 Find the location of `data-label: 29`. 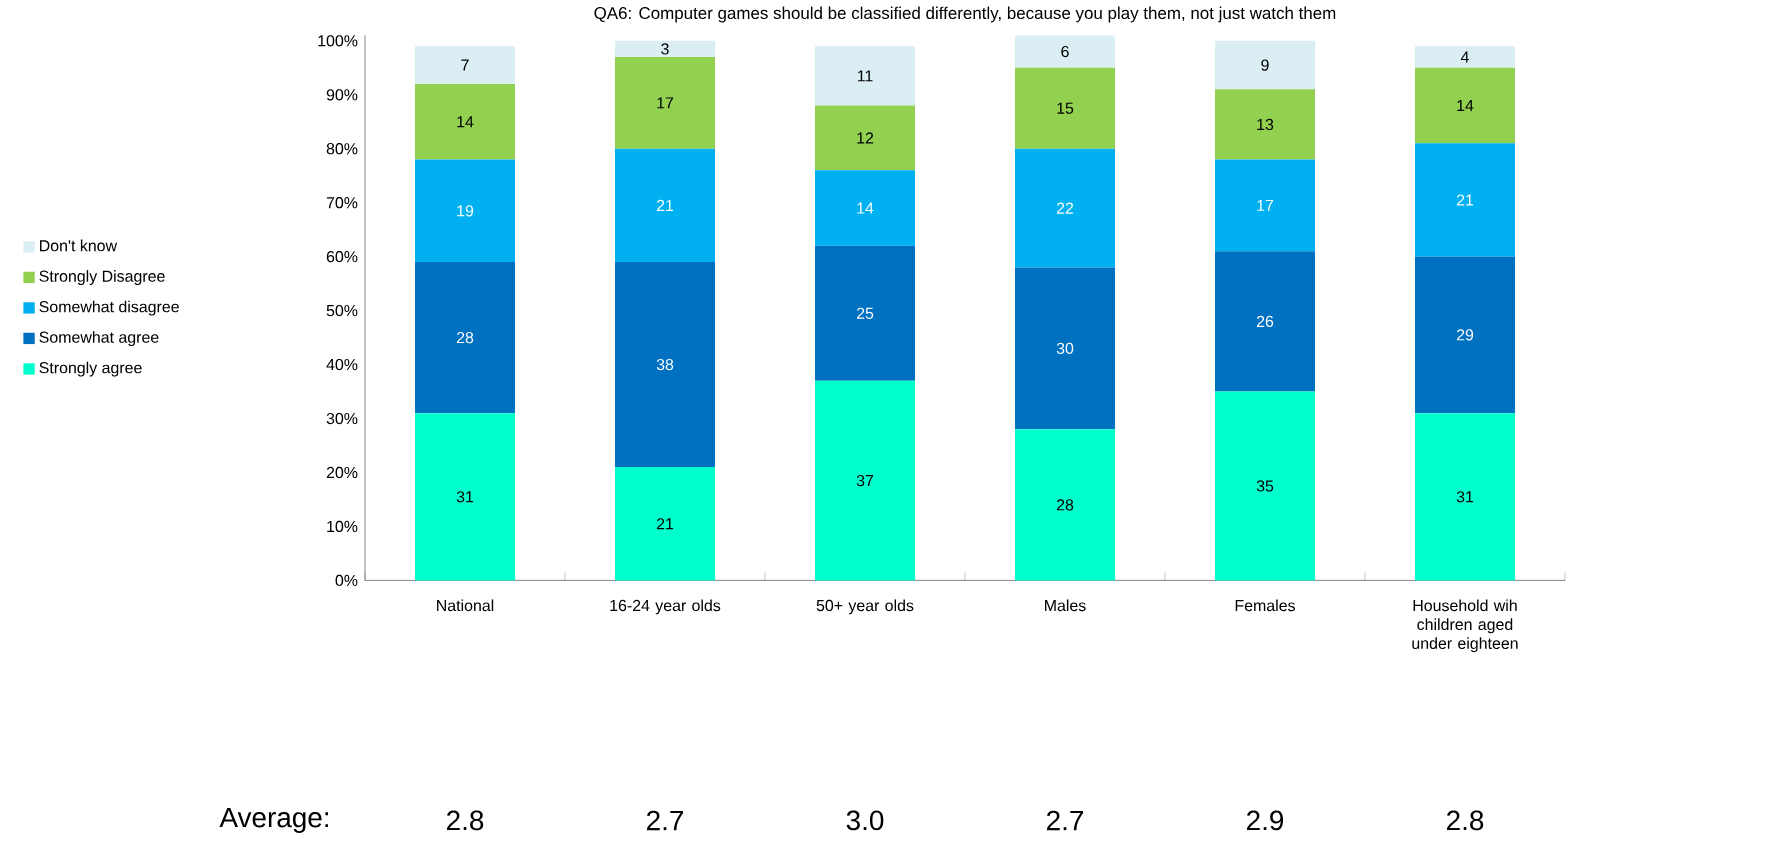

data-label: 29 is located at coordinates (1465, 335).